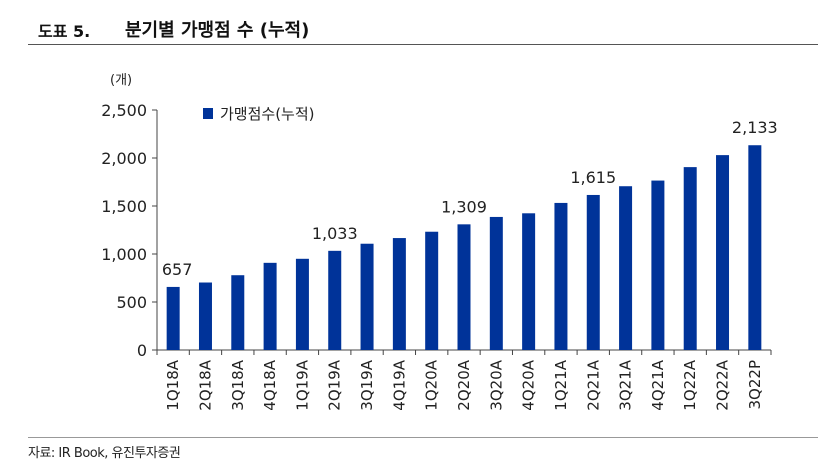  What do you see at coordinates (267, 114) in the screenshot?
I see `legend-label: 가맹점수(누적)` at bounding box center [267, 114].